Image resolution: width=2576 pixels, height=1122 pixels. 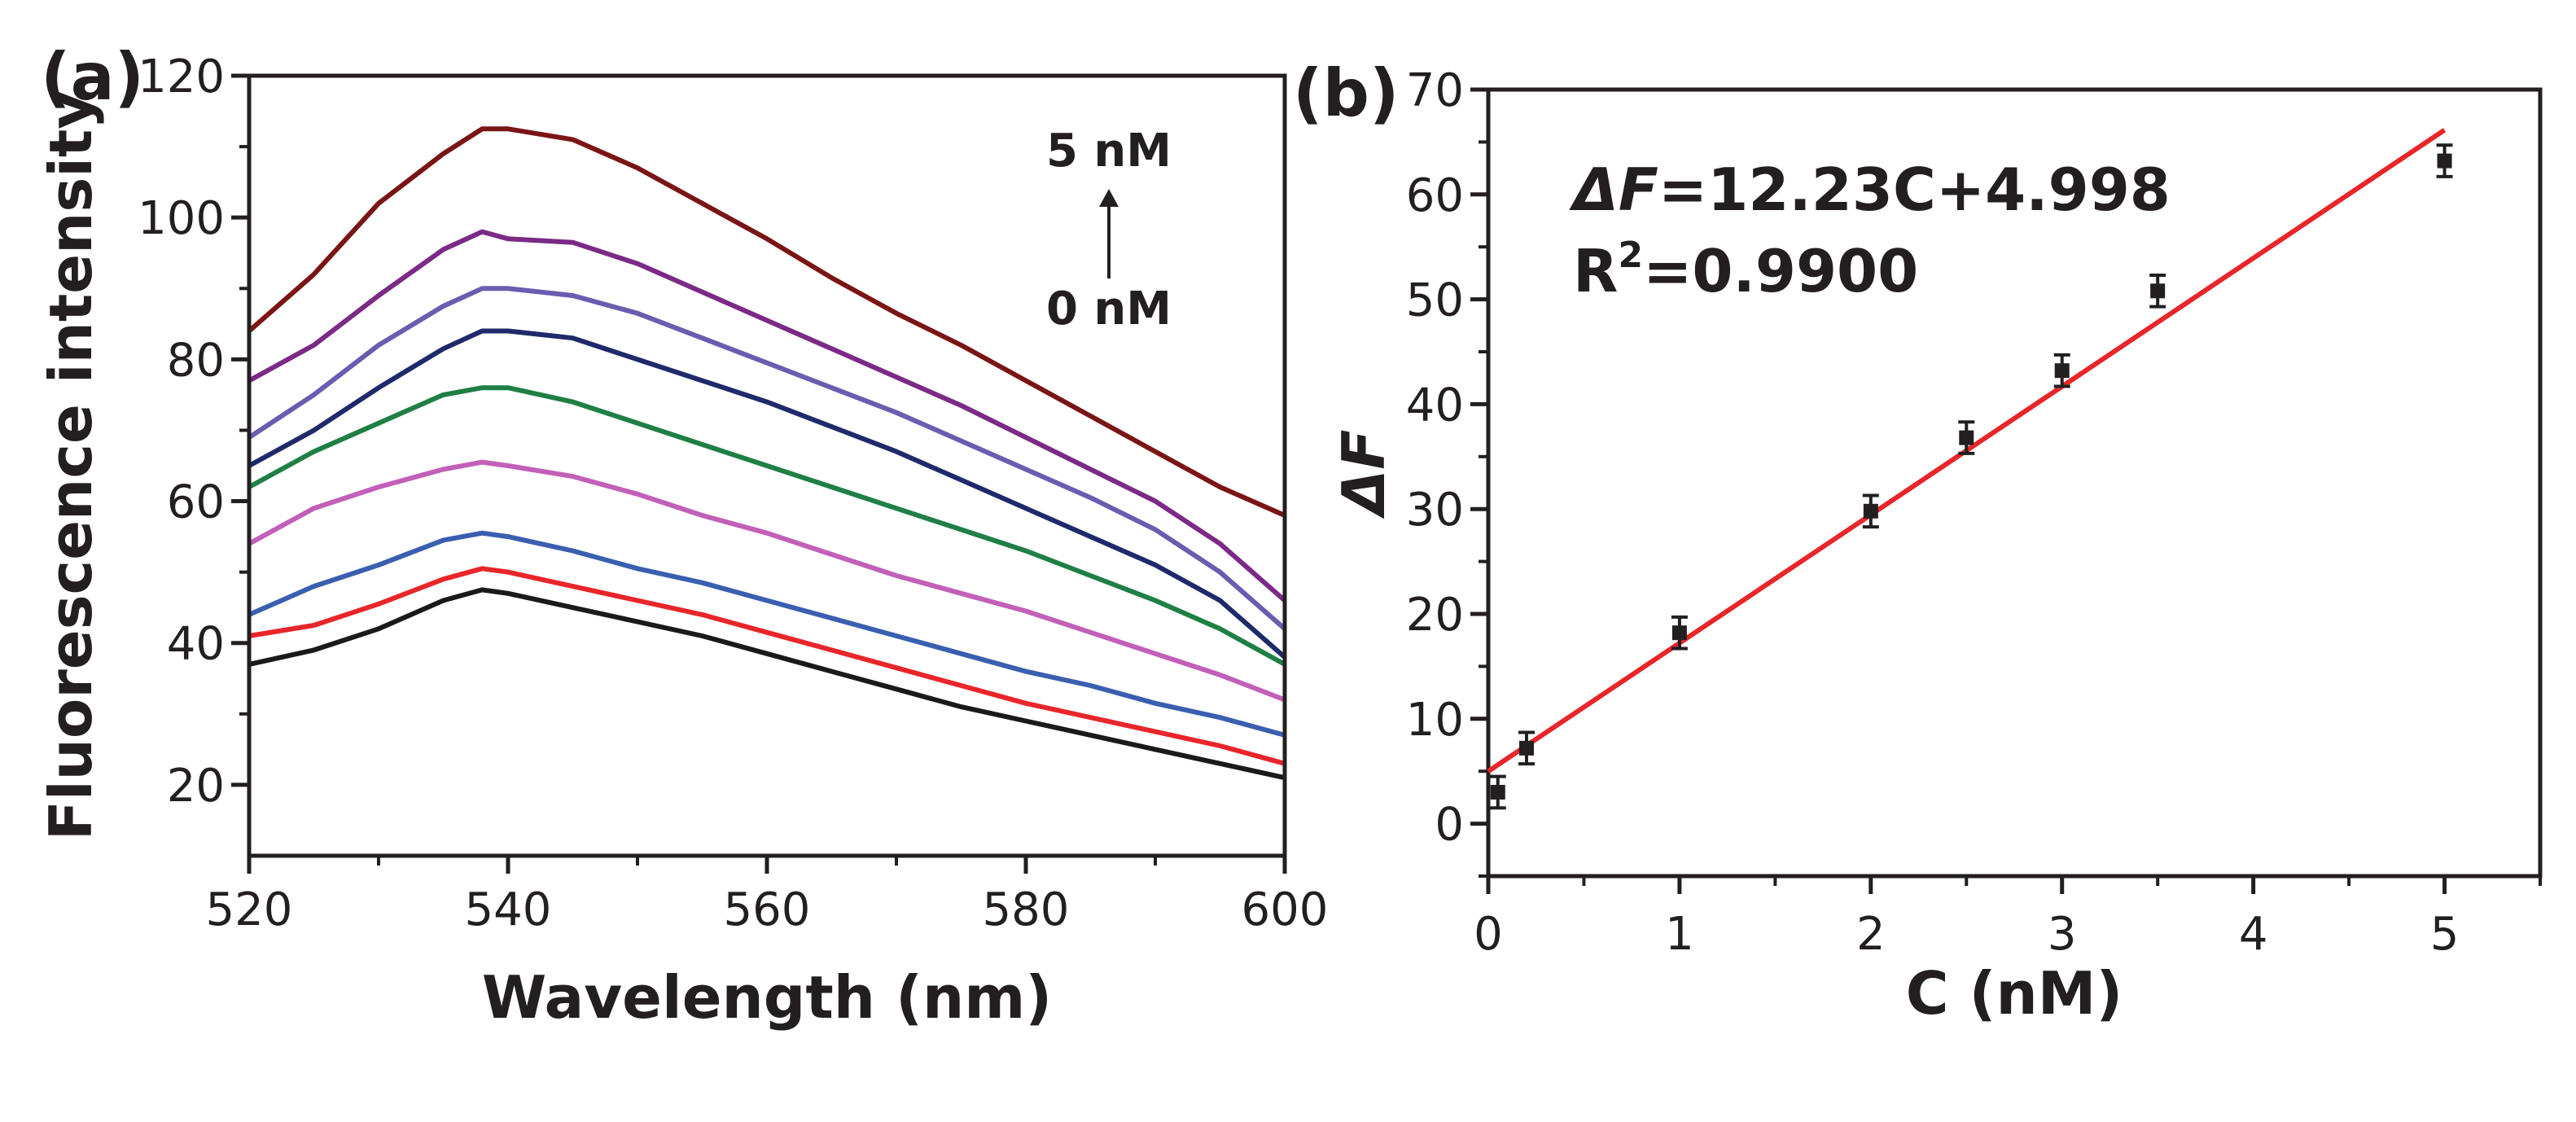 What do you see at coordinates (1780, 271) in the screenshot?
I see `r-squared-value: =0.9900` at bounding box center [1780, 271].